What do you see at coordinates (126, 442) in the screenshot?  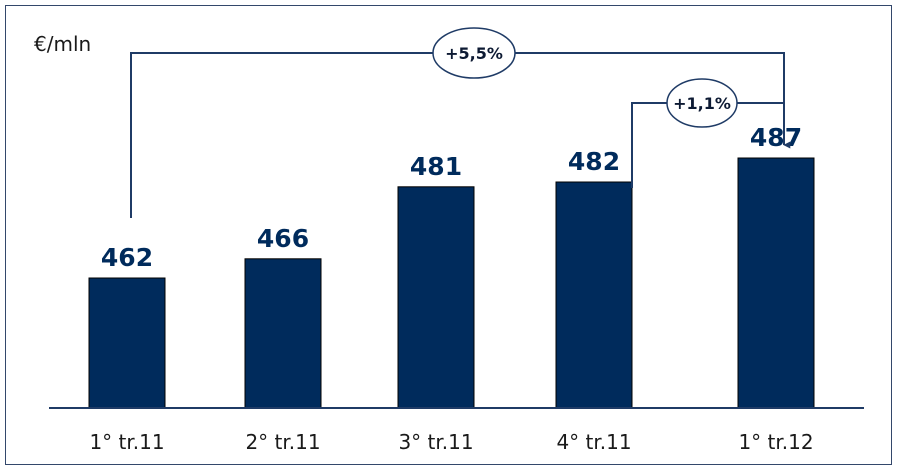 I see `x-tick-label-1: 1° tr.11` at bounding box center [126, 442].